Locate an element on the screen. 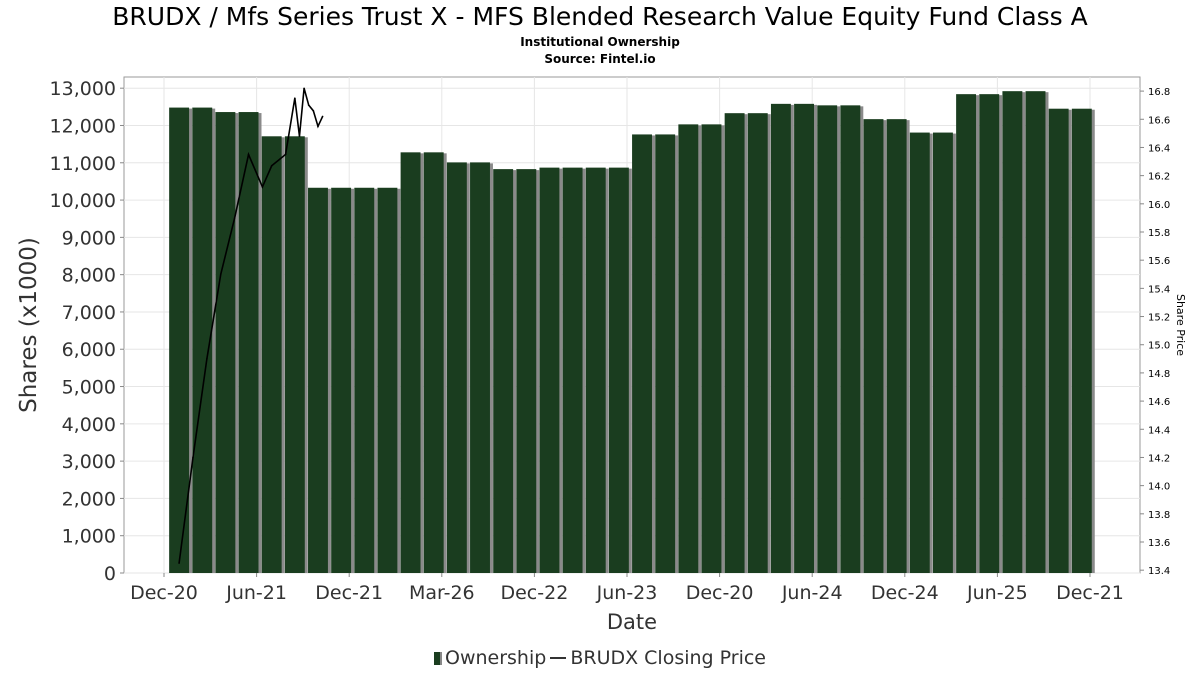 The height and width of the screenshot is (675, 1200). price-line-icon is located at coordinates (558, 658).